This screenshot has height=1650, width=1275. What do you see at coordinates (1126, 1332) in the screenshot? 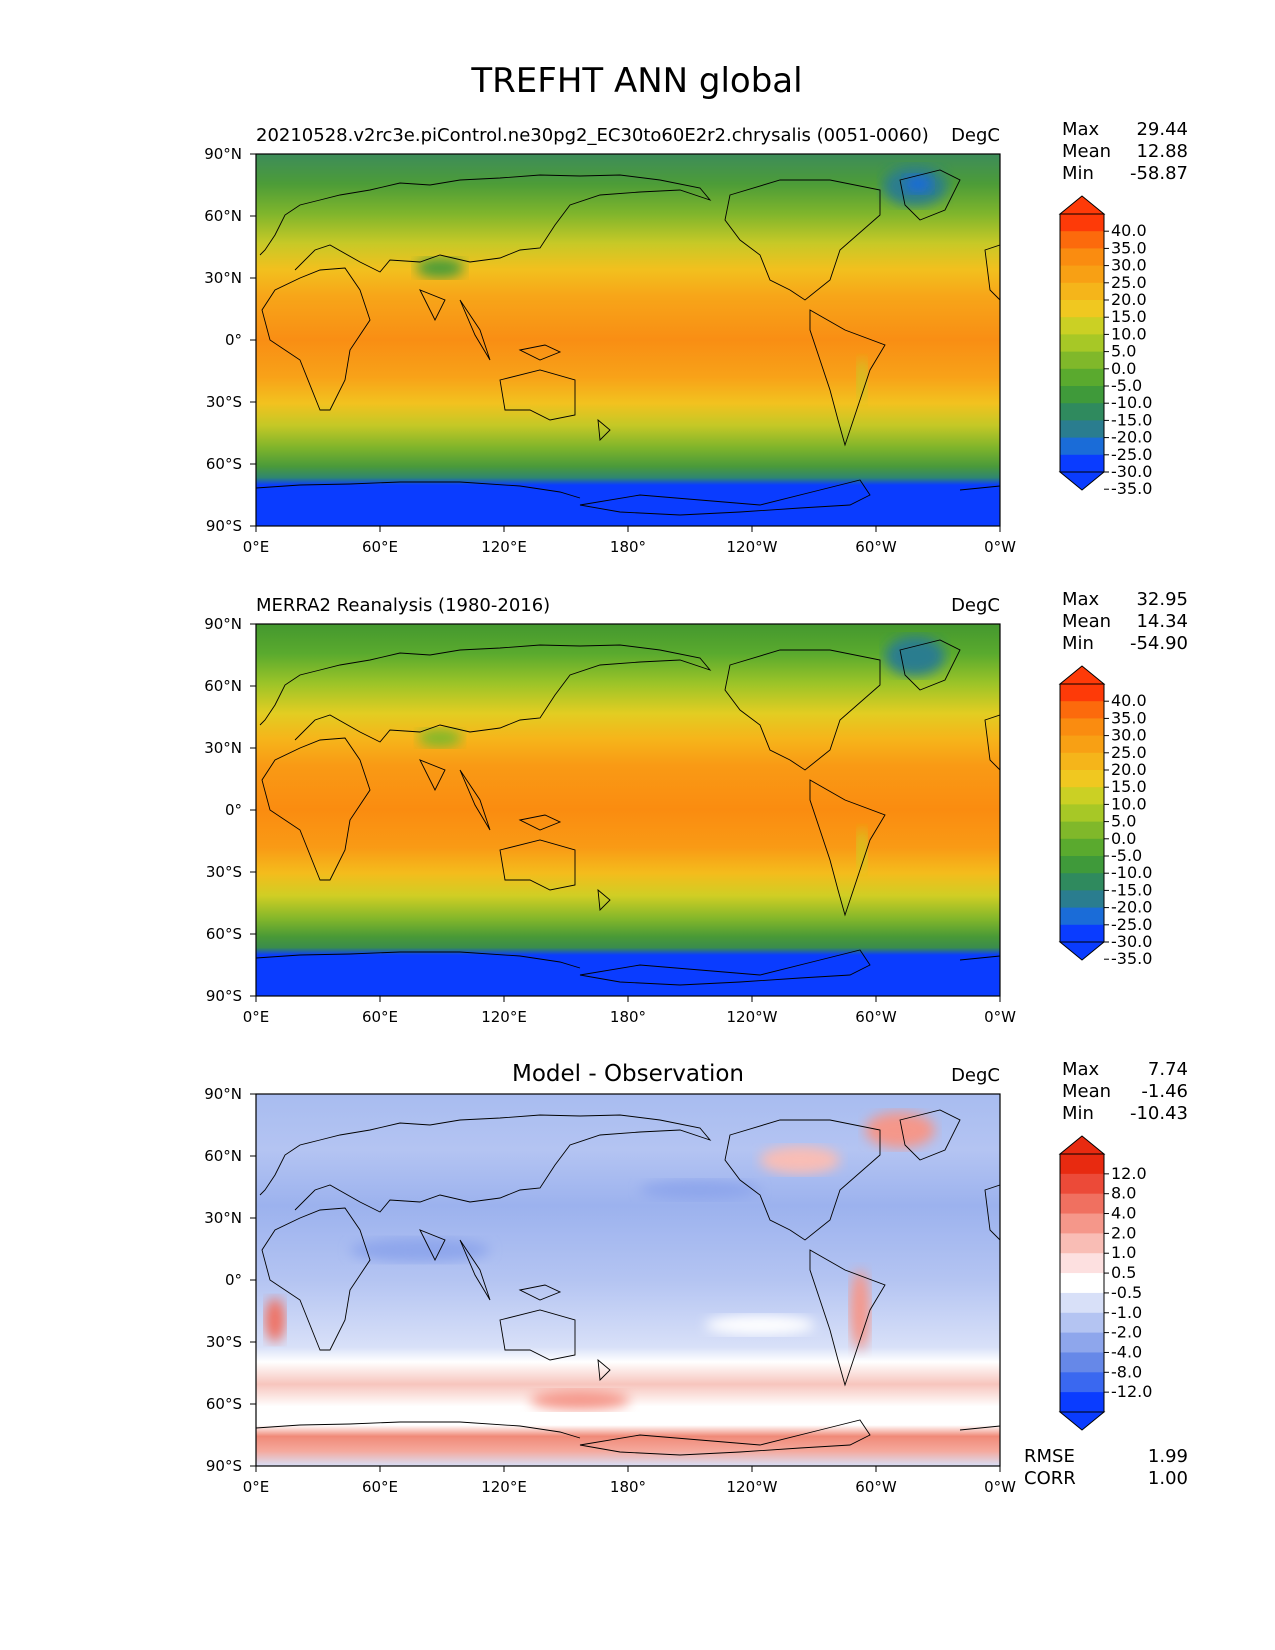
I see `colorbar-tick-label: -2.0` at bounding box center [1126, 1332].